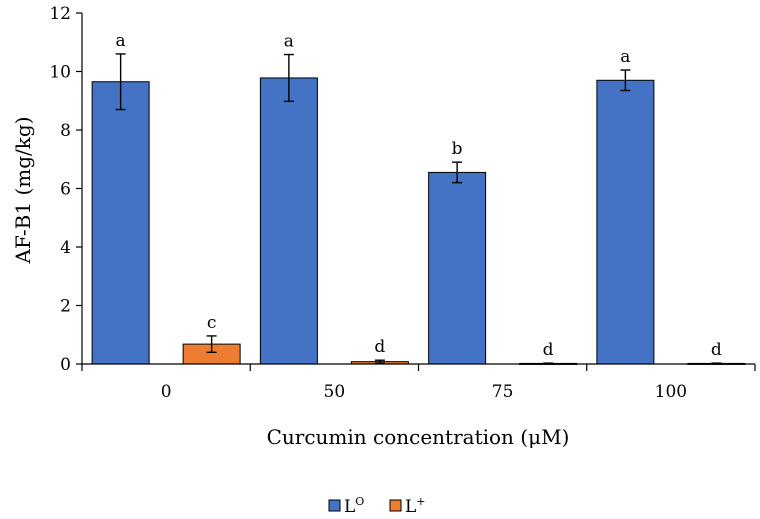  I want to click on letter-series1-75: b, so click(457, 149).